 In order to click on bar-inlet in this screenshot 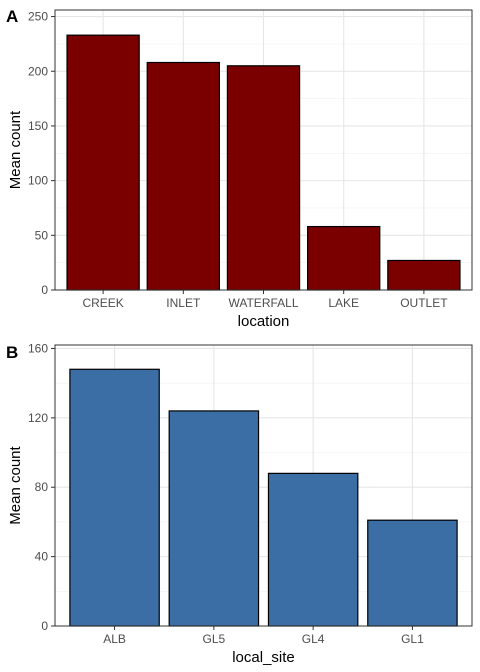, I will do `click(183, 176)`.